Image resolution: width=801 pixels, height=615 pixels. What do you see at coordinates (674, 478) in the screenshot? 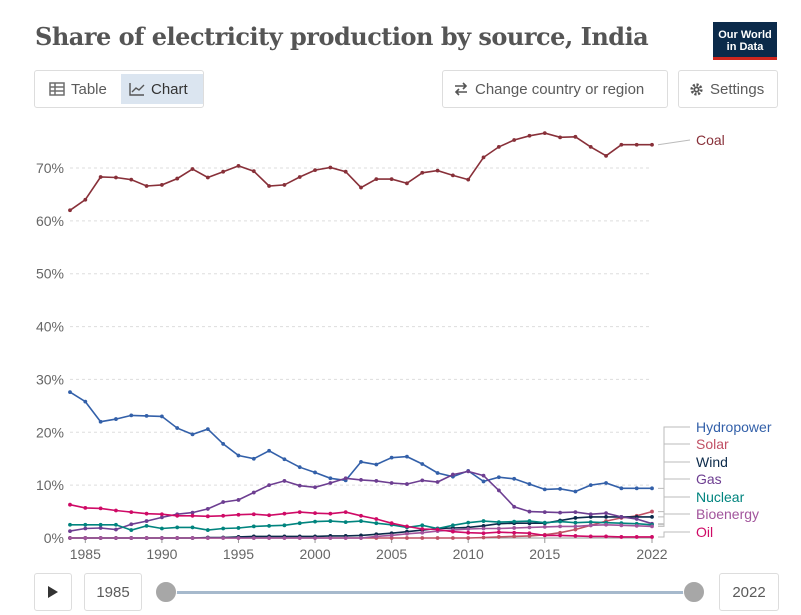
I see `legend-connector` at bounding box center [674, 478].